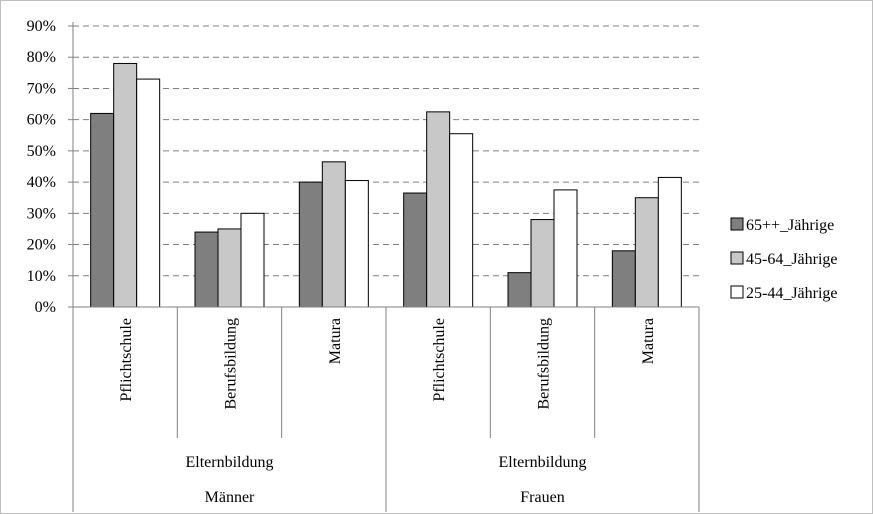  Describe the element at coordinates (41, 245) in the screenshot. I see `y-tick-label: 20%` at that location.